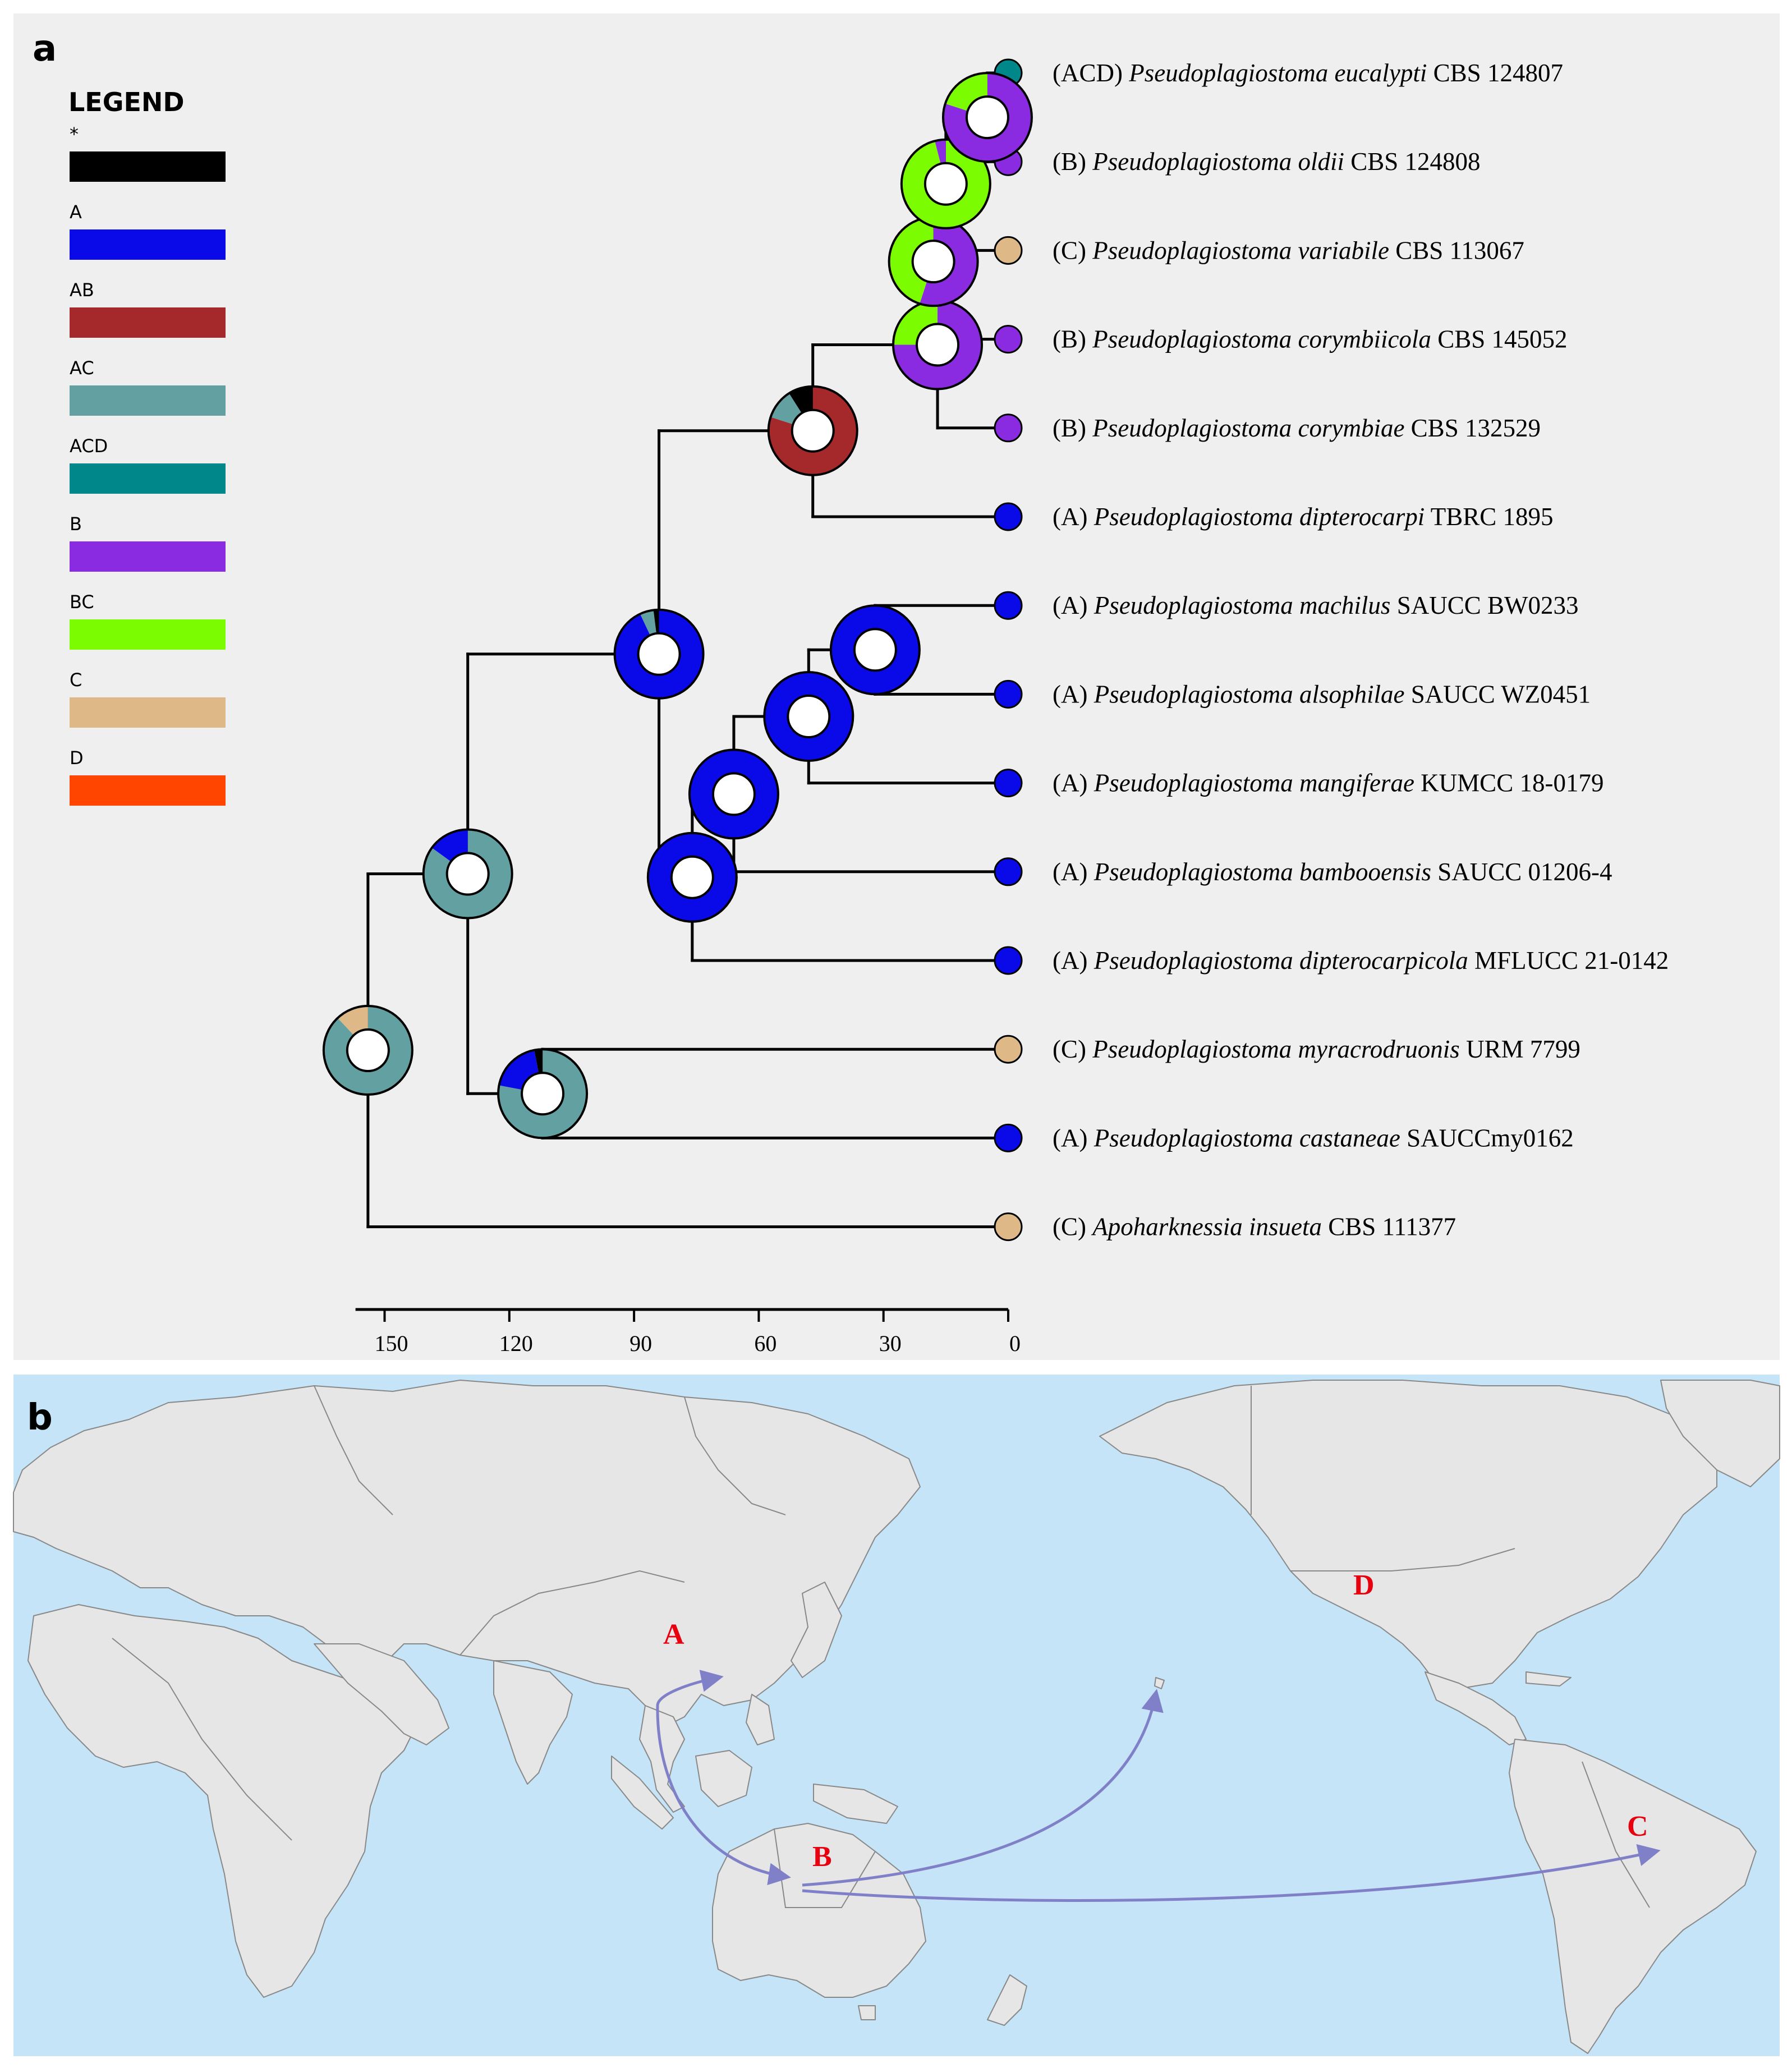 This screenshot has width=1792, height=2068. What do you see at coordinates (1389, 1227) in the screenshot?
I see `taxon-strain: CBS 111377` at bounding box center [1389, 1227].